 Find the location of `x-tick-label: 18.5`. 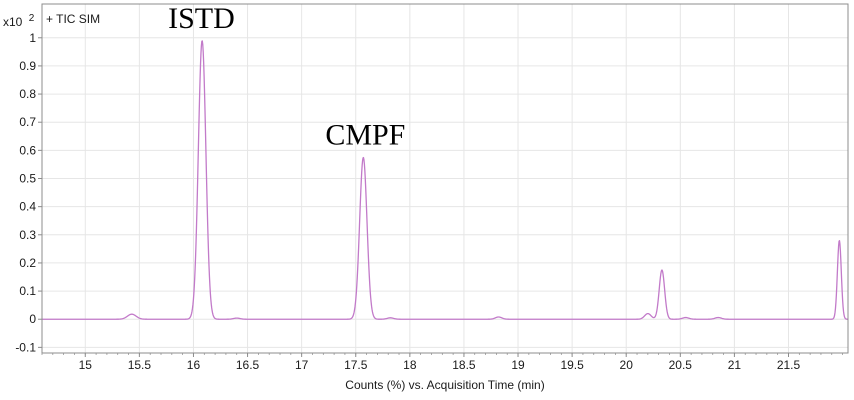

x-tick-label: 18.5 is located at coordinates (464, 365).